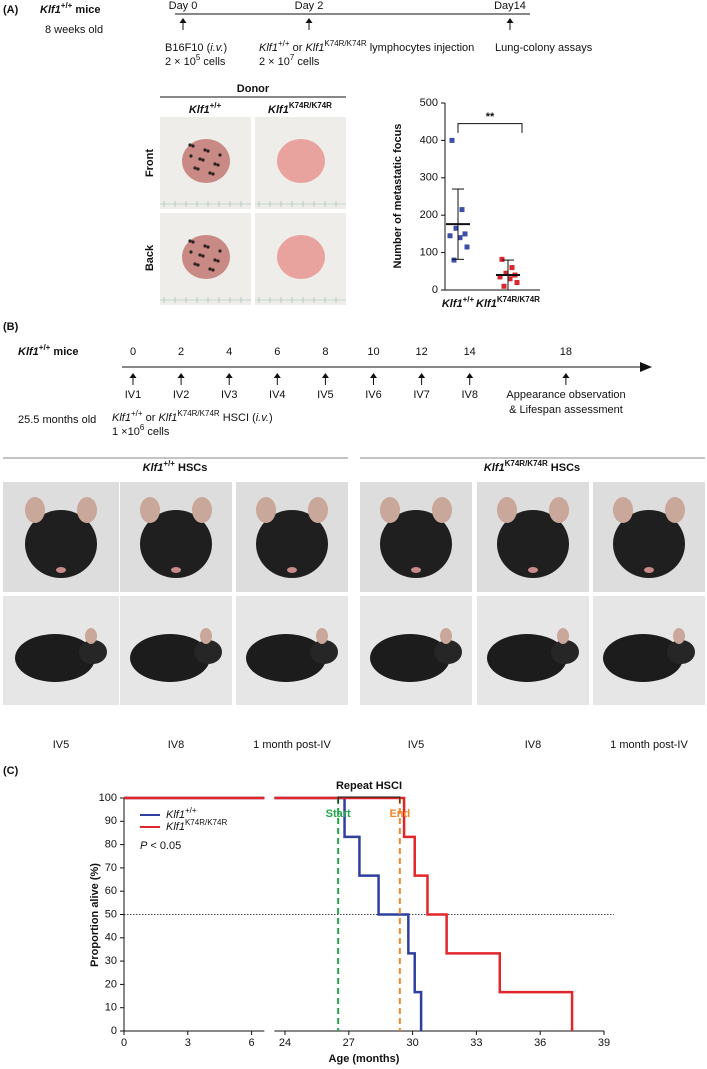 This screenshot has height=1069, width=707. I want to click on bracket-label: Repeat HSCI, so click(369, 786).